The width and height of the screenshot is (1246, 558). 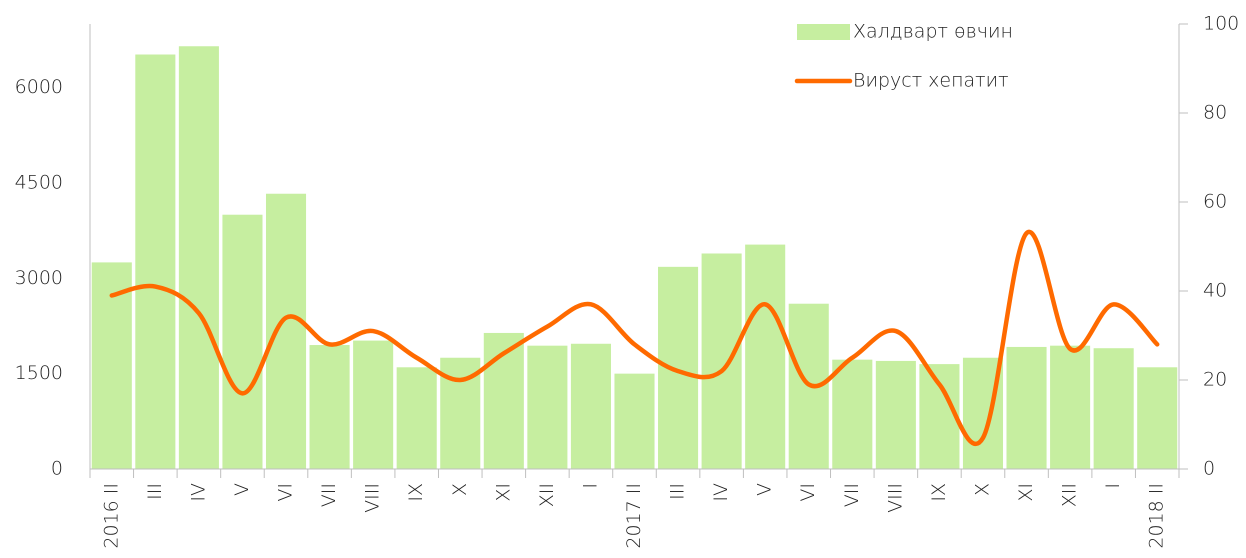 I want to click on legend-label: Вируст хепатит, so click(x=931, y=81).